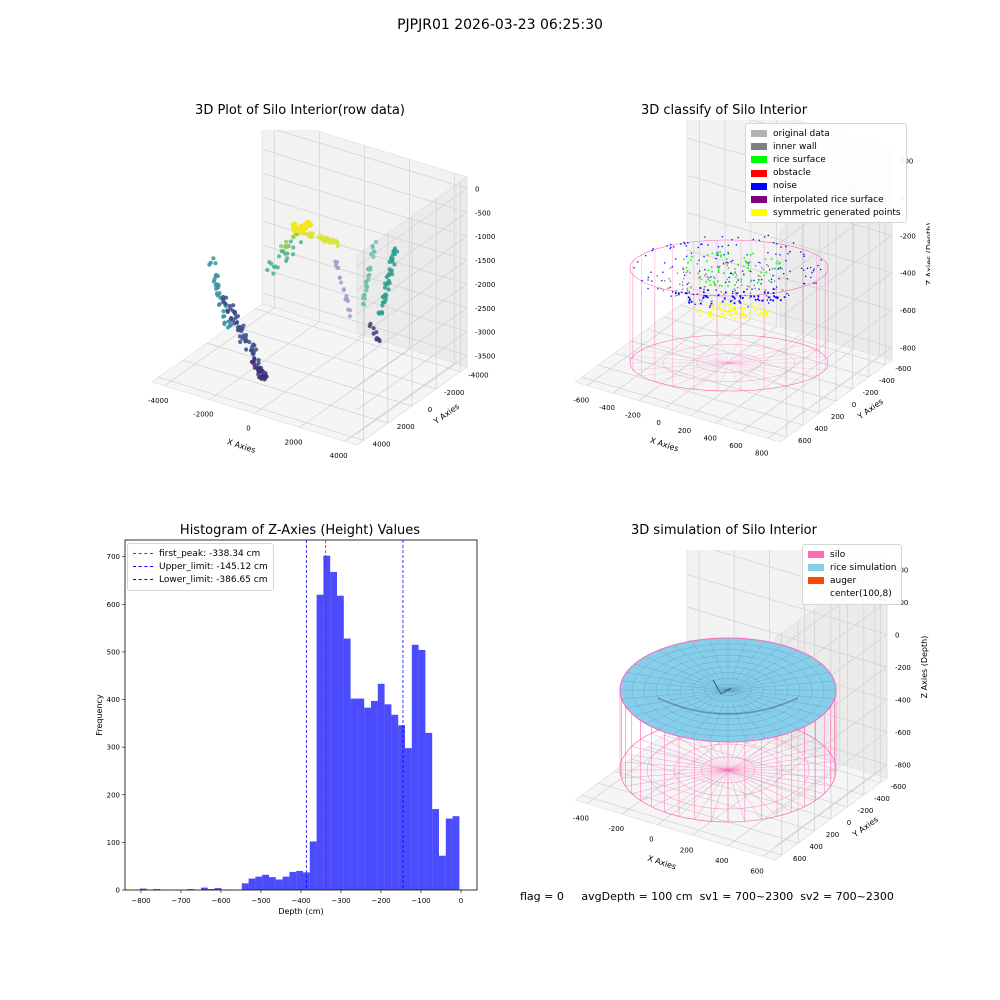 The width and height of the screenshot is (1000, 1000). Describe the element at coordinates (113, 557) in the screenshot. I see `p3-y-tick-label: 700` at that location.